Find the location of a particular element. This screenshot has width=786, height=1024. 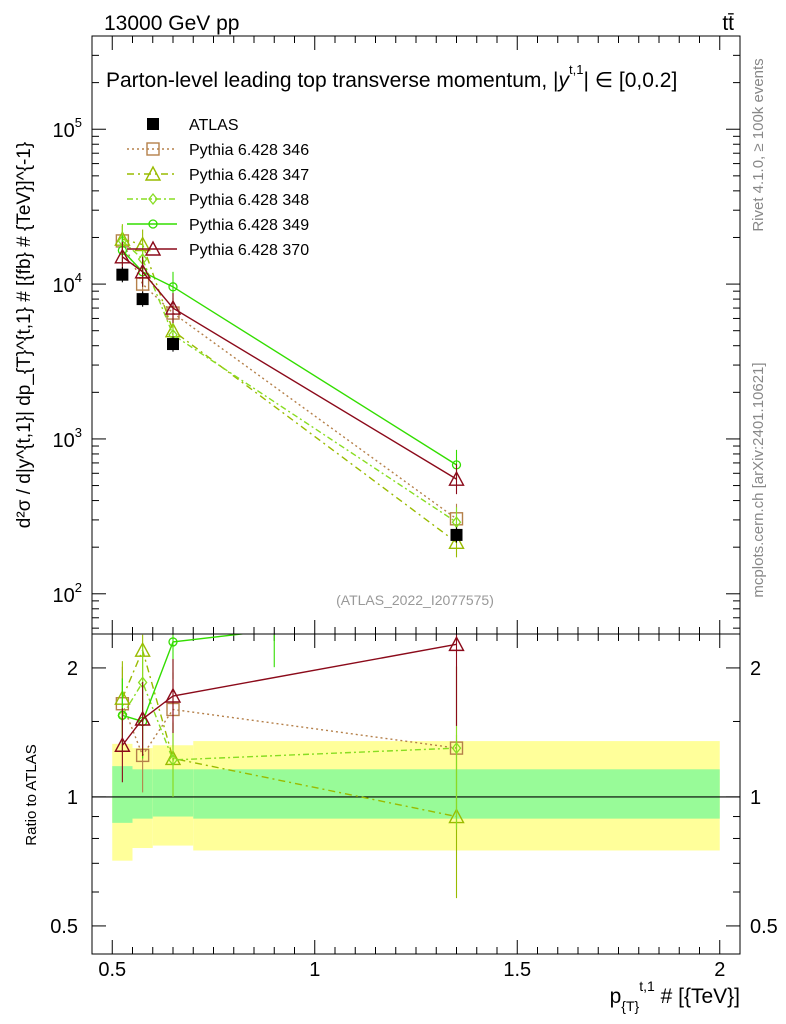

series-4-group is located at coordinates (289, 357).